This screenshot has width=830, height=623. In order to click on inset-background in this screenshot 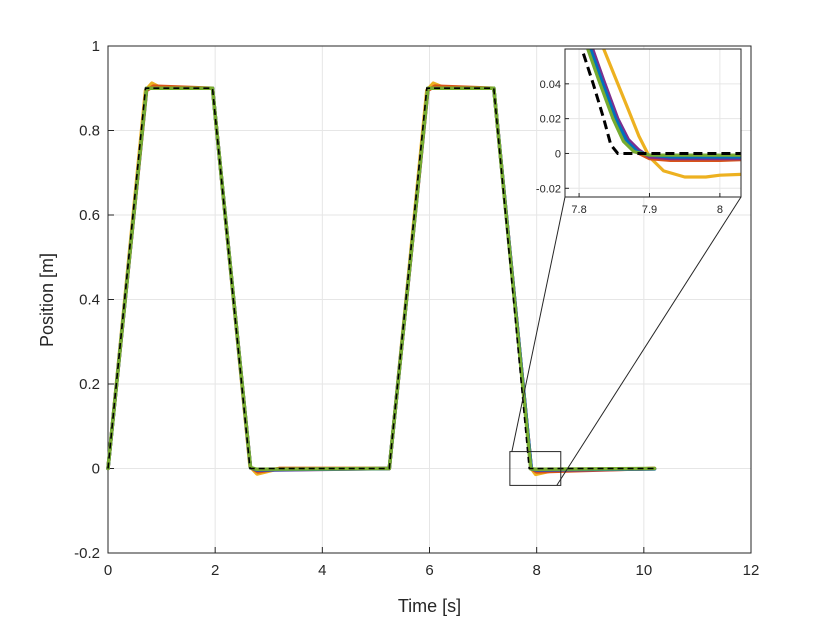, I will do `click(653, 123)`.